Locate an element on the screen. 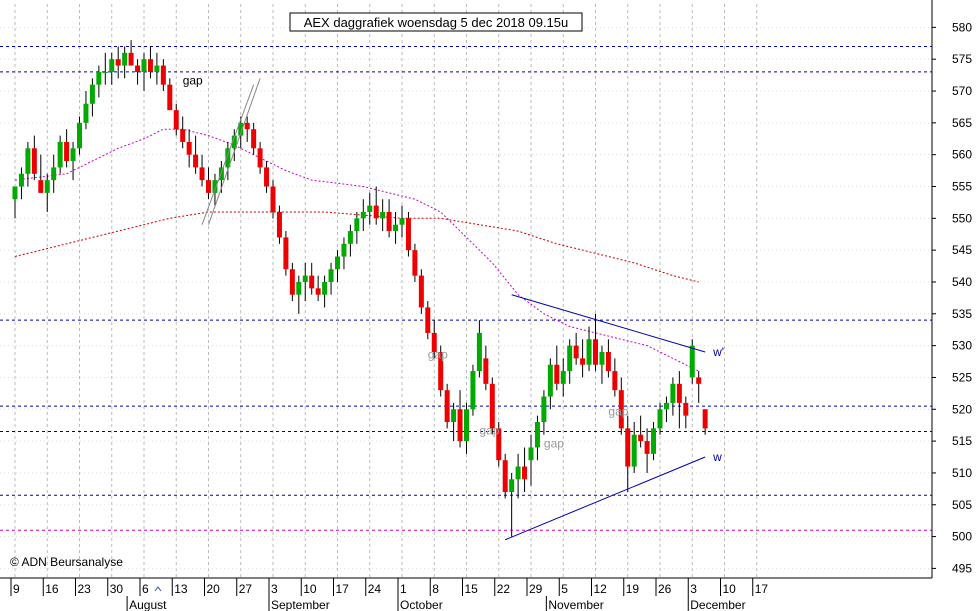 The width and height of the screenshot is (980, 611). y-tick-label: 575 is located at coordinates (962, 59).